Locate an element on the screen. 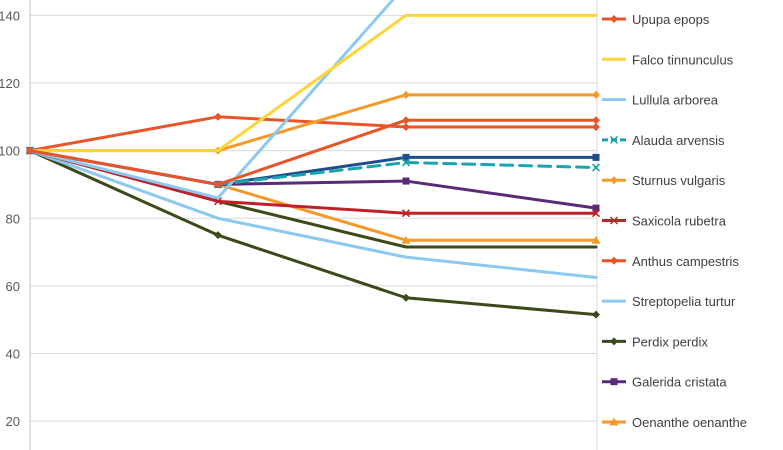 The width and height of the screenshot is (783, 450). data-point-6-2-b is located at coordinates (218, 201).